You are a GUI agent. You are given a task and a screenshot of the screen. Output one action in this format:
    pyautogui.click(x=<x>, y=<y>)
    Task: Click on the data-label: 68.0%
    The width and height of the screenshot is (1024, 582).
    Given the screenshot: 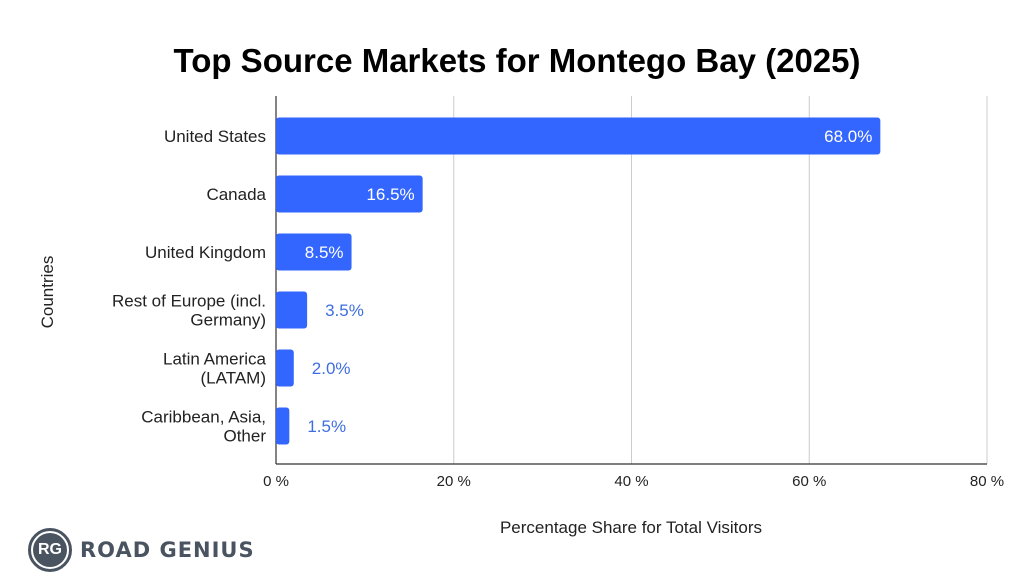 What is the action you would take?
    pyautogui.click(x=848, y=136)
    